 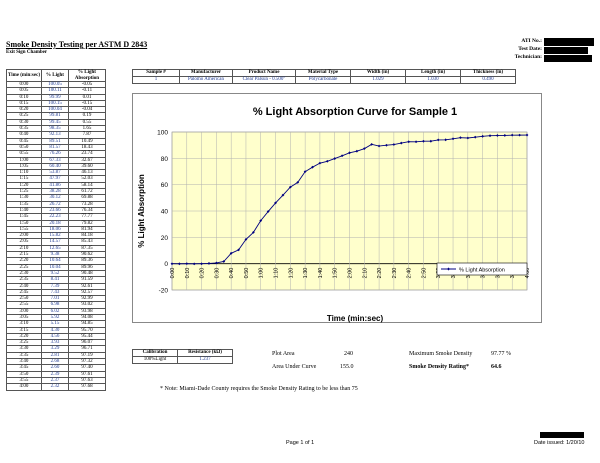 I want to click on absorption-cell: 97.68, so click(x=87, y=387).